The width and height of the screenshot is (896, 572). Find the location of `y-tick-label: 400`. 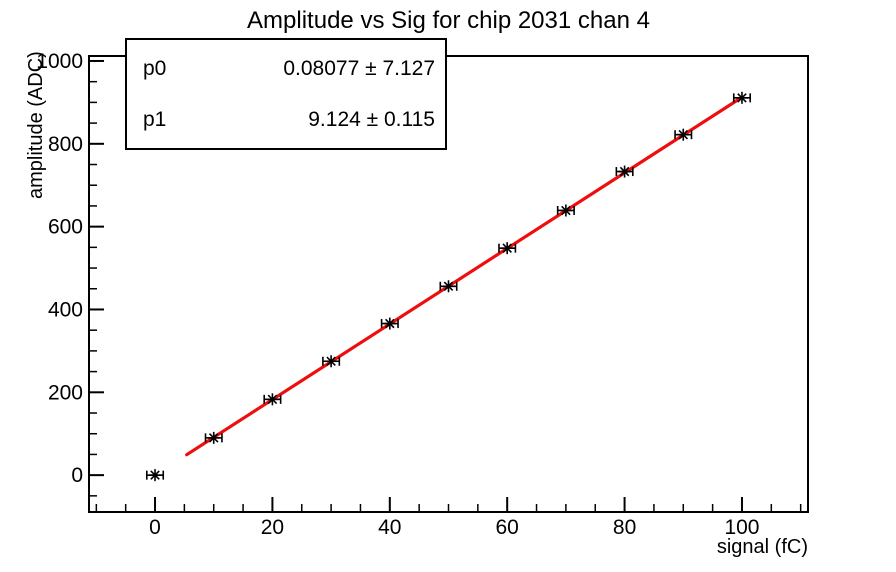

y-tick-label: 400 is located at coordinates (65, 309).